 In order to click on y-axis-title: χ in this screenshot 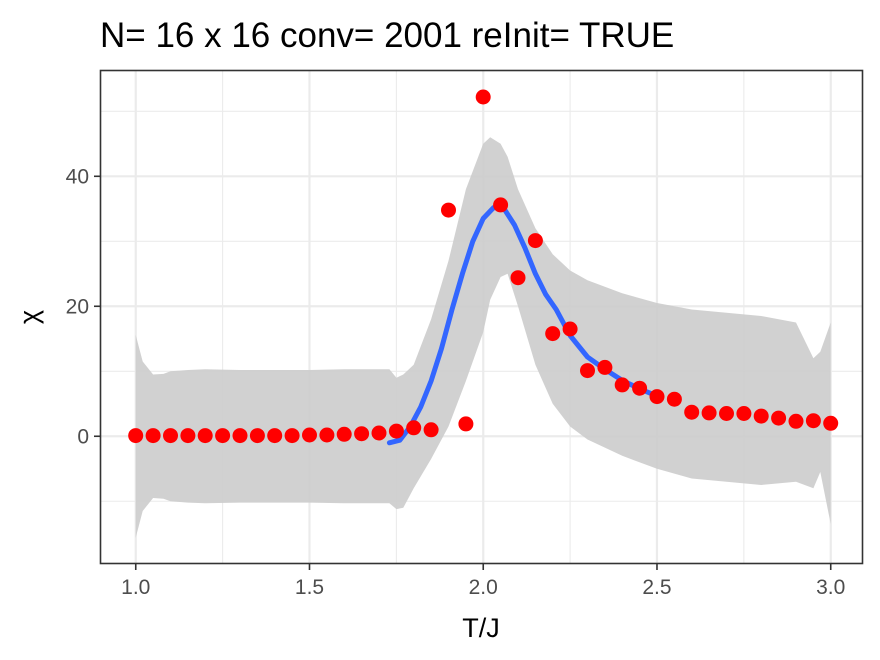, I will do `click(29, 317)`.